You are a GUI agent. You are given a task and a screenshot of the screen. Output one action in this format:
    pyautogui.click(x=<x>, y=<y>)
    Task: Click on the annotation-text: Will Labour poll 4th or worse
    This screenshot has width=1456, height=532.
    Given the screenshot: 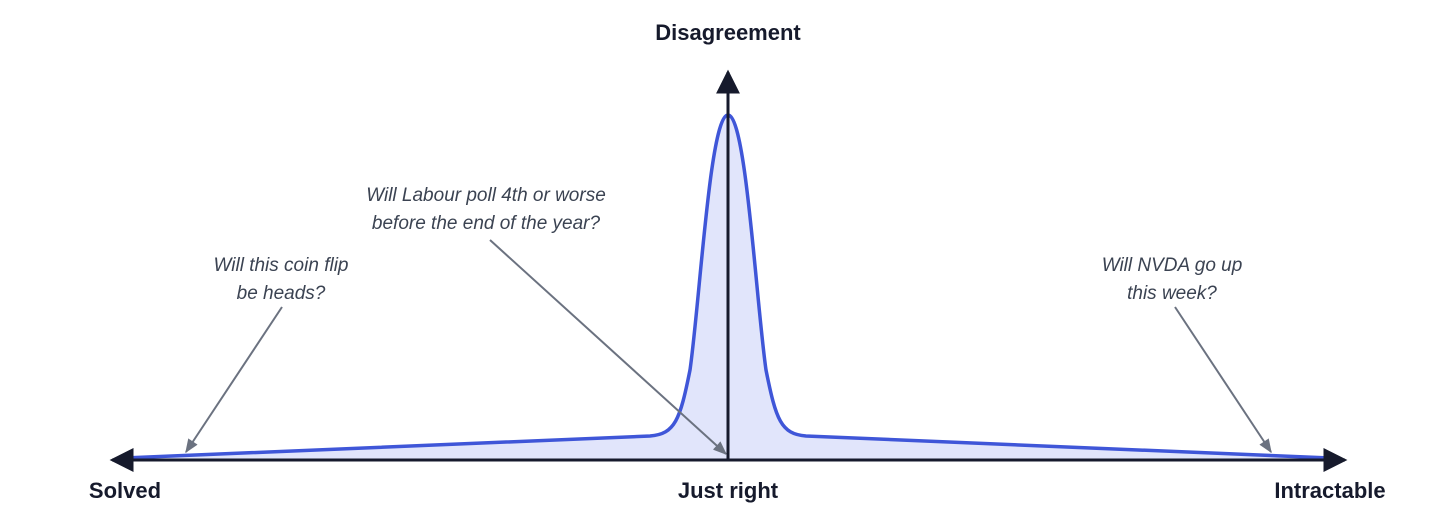 What is the action you would take?
    pyautogui.click(x=486, y=195)
    